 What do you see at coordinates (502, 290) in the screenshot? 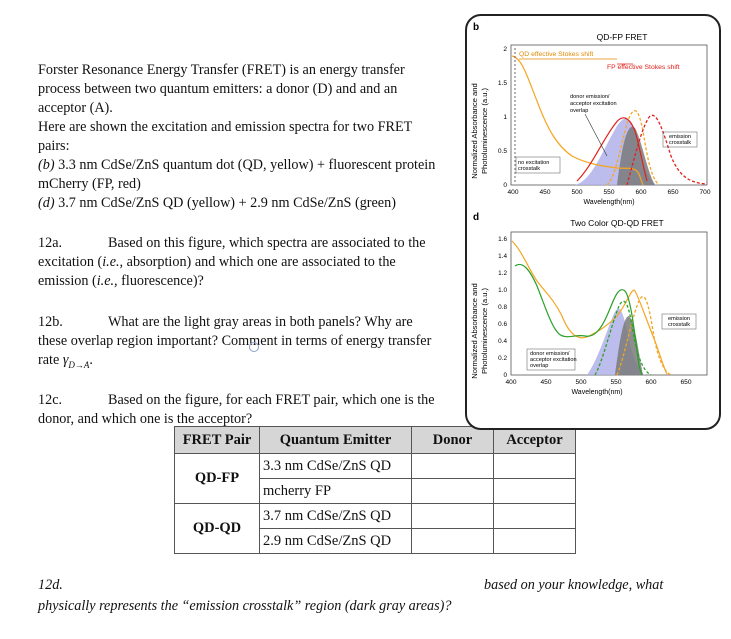
I see `panel-d-ytick: 1.0` at bounding box center [502, 290].